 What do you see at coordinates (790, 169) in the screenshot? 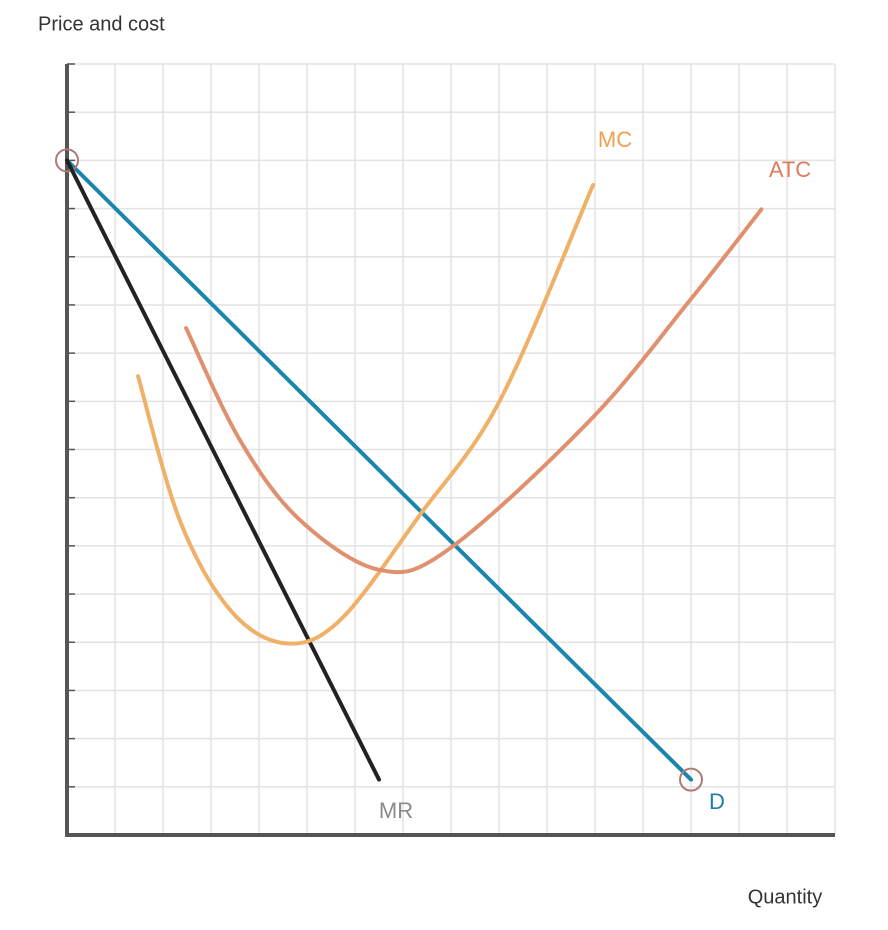
I see `series-label: ATC` at bounding box center [790, 169].